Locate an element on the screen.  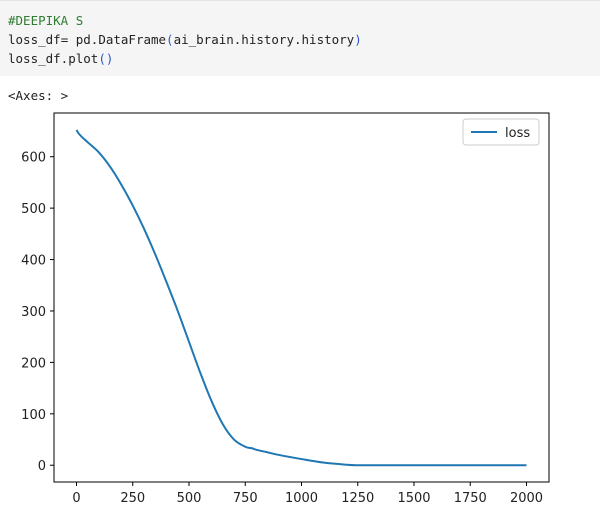
y-tick-label: 100 is located at coordinates (33, 415).